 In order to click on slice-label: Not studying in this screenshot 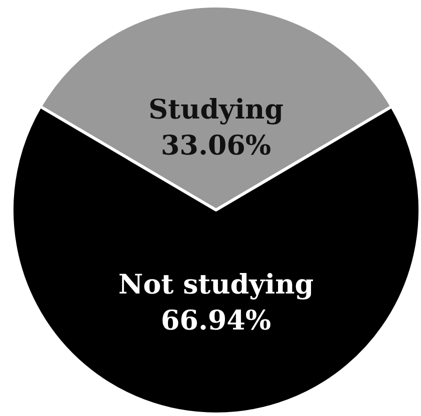, I will do `click(216, 285)`.